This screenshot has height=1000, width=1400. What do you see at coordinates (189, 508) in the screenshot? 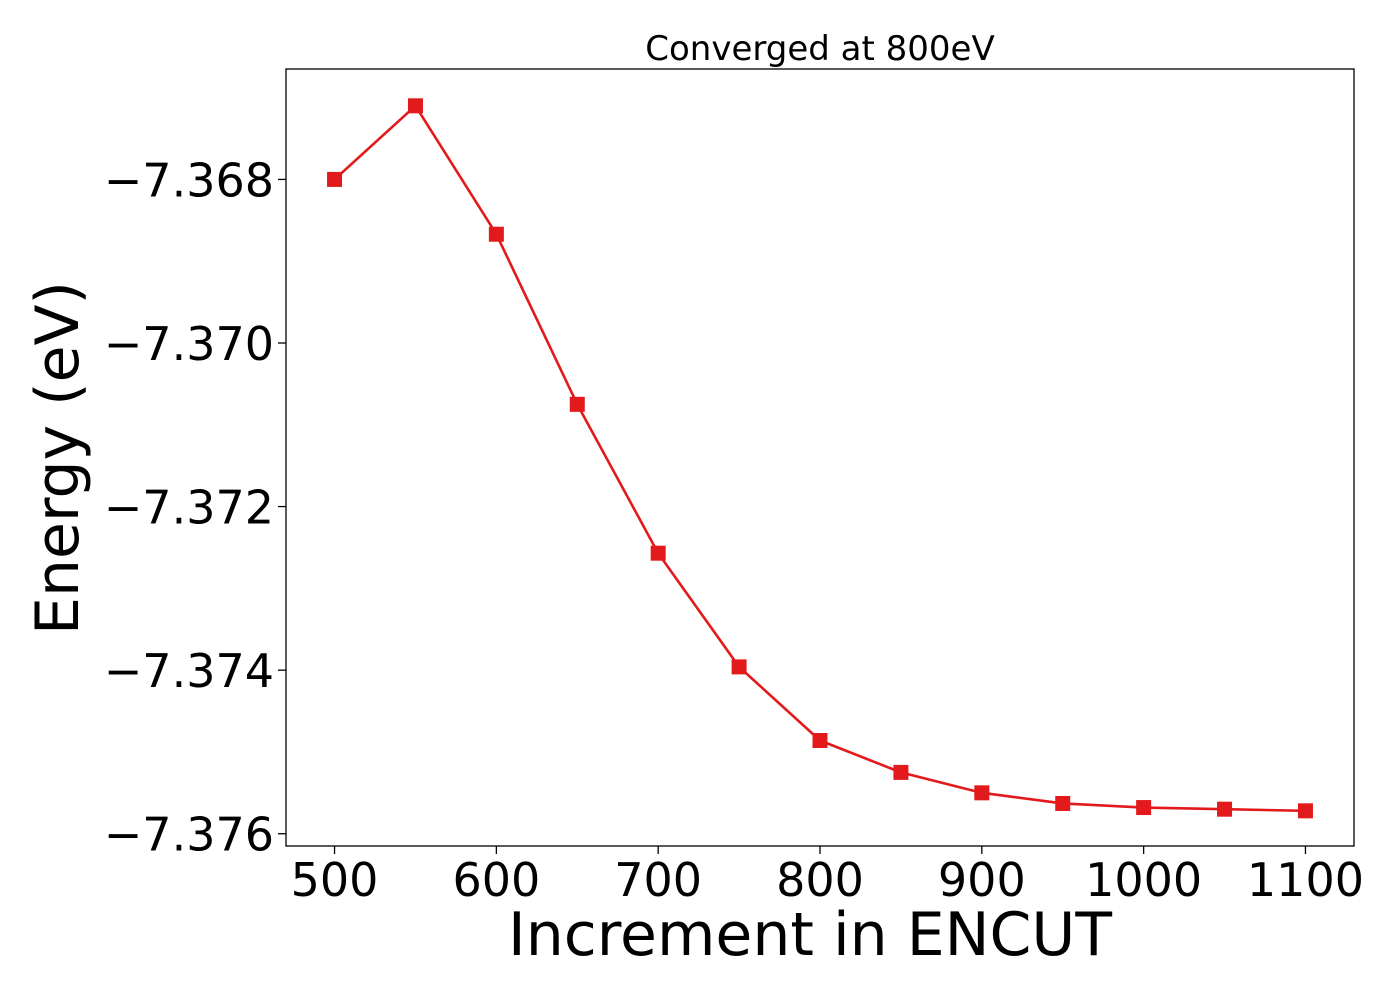
I see `y-tick-label: −7.372` at bounding box center [189, 508].